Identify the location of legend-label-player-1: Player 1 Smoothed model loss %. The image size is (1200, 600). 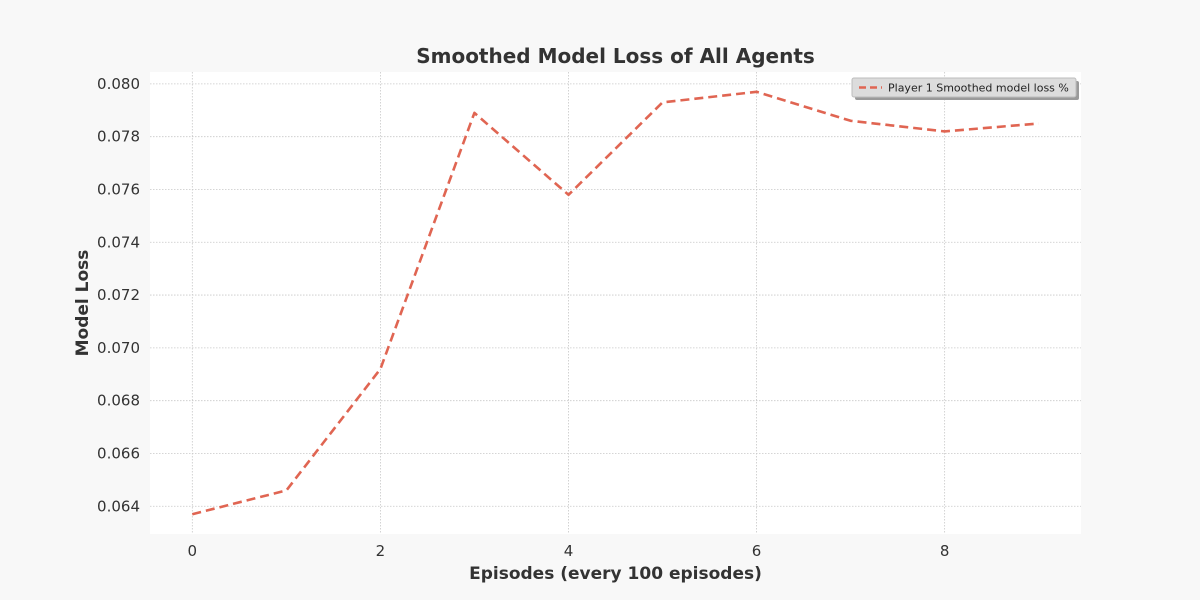
(978, 88).